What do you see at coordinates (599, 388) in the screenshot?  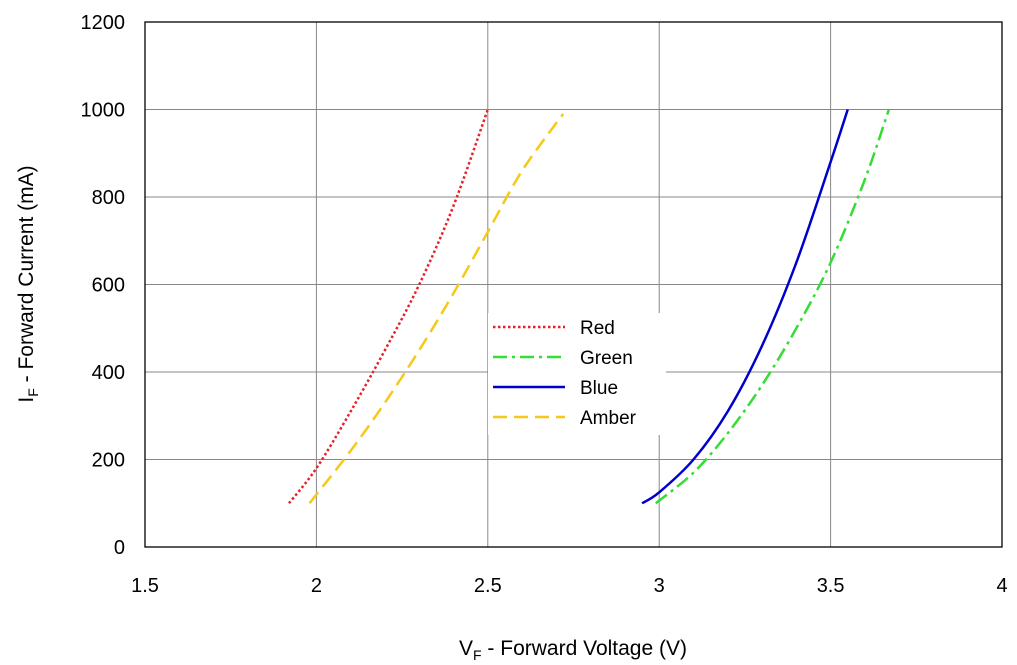 I see `legend-label-blue: Blue` at bounding box center [599, 388].